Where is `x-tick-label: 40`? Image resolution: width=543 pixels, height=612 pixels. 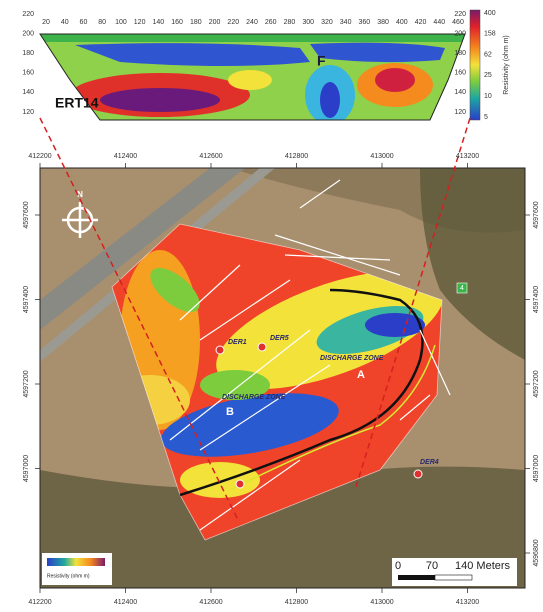 x-tick-label: 40 is located at coordinates (65, 22).